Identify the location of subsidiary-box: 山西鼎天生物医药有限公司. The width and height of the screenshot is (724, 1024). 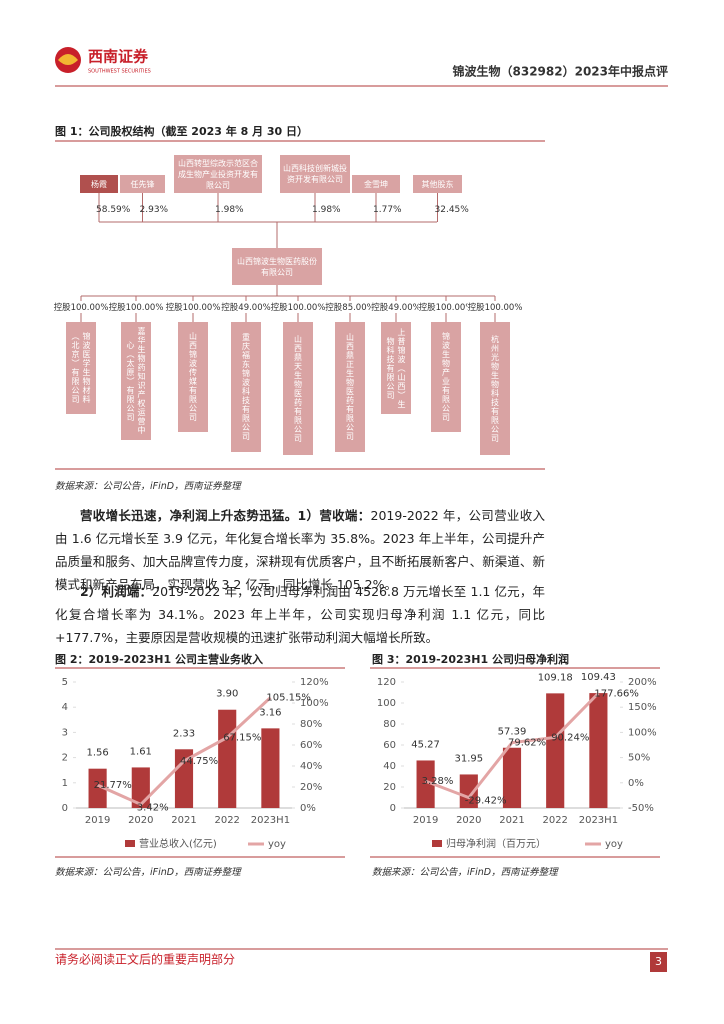
(298, 388).